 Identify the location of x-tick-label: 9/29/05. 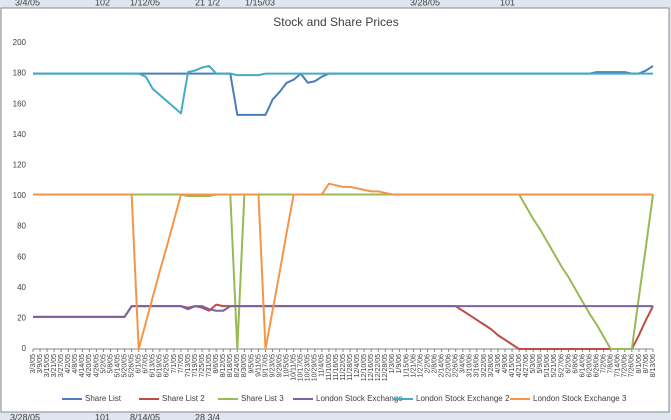
(279, 365).